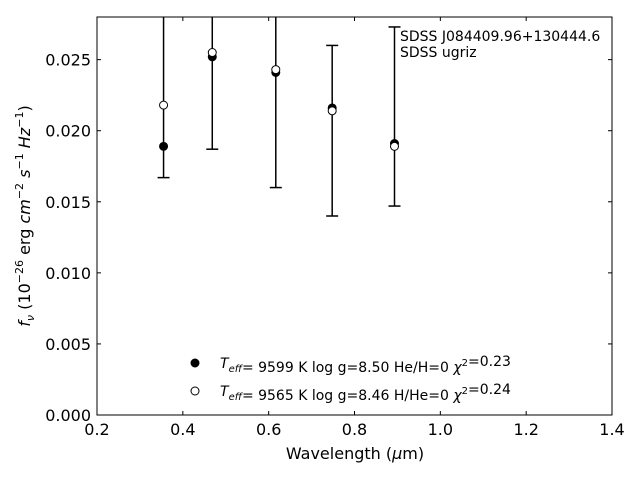 This screenshot has height=480, width=640. Describe the element at coordinates (268, 429) in the screenshot. I see `x-tick-label: 0.6` at that location.